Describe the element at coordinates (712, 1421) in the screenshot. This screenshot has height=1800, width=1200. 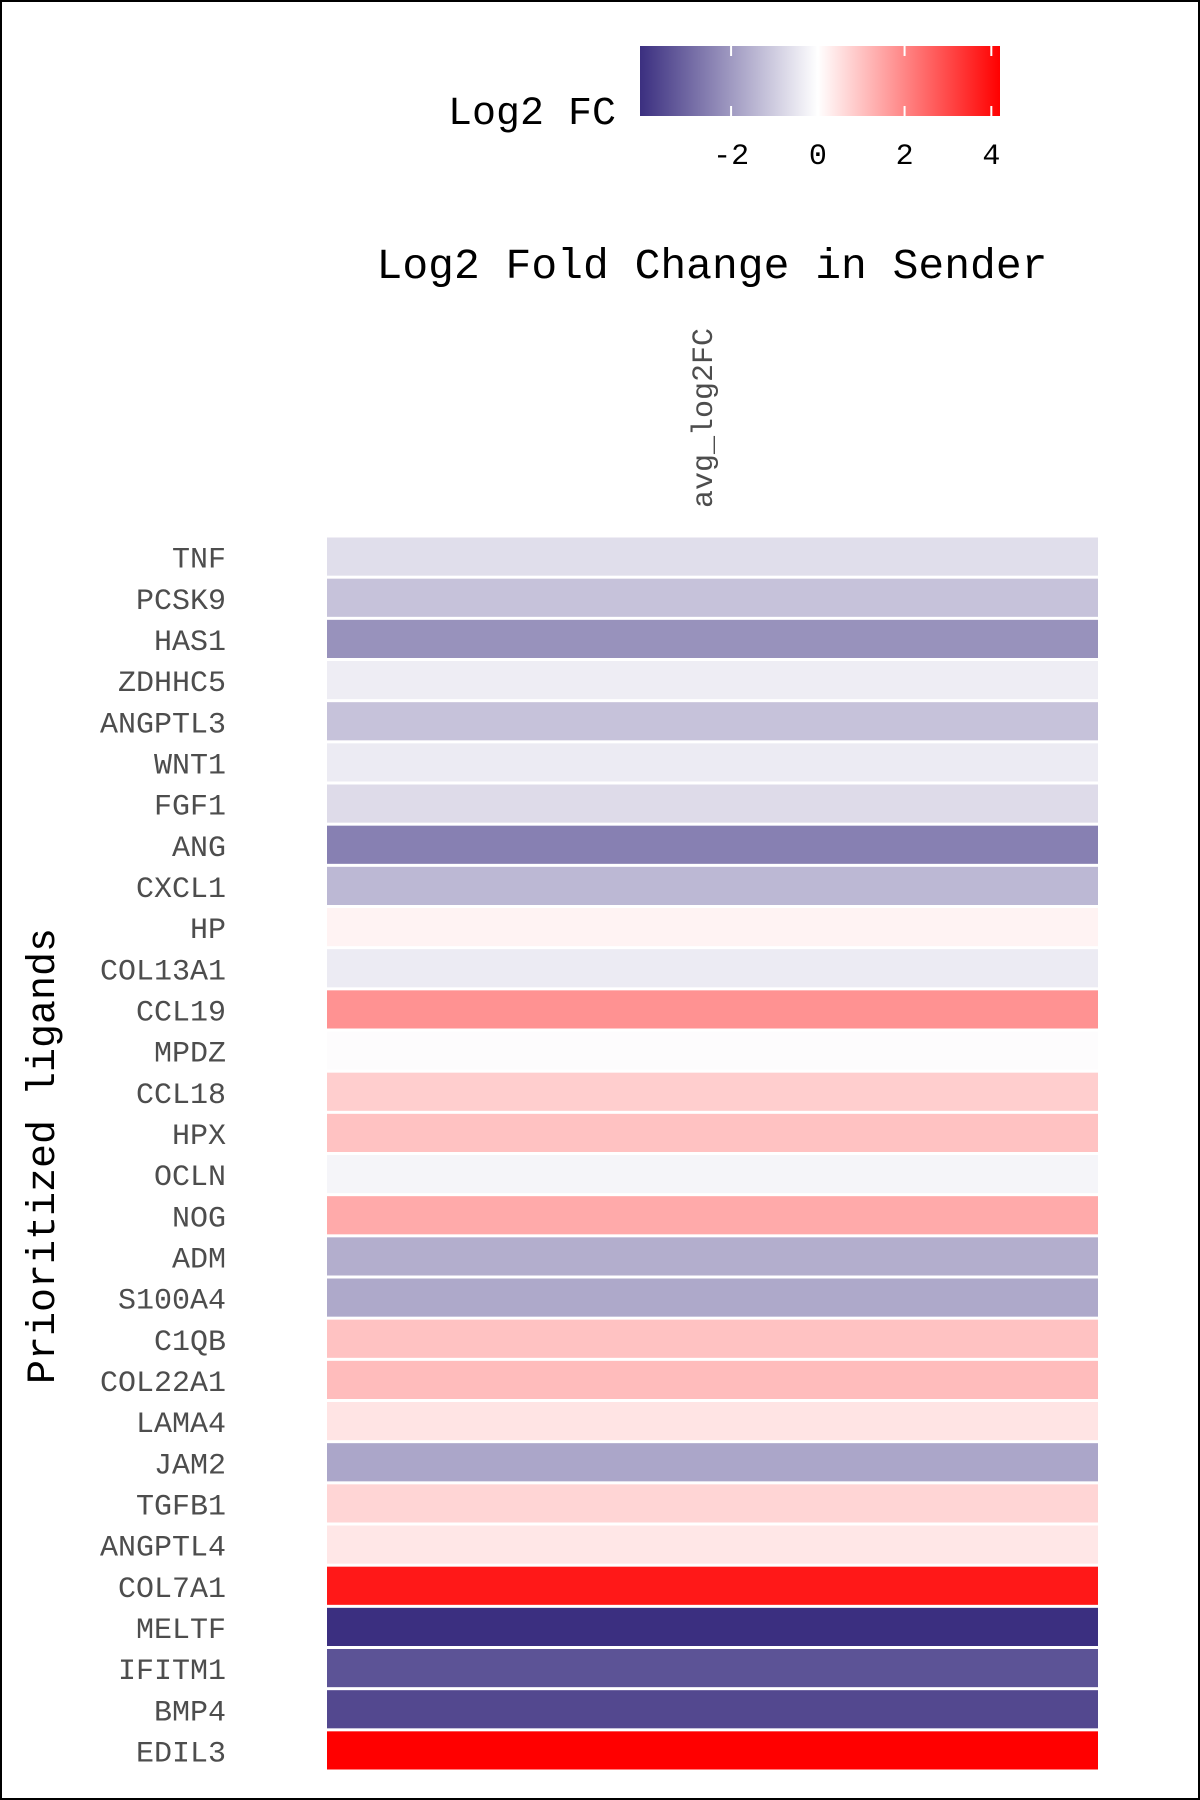
I see `heatmap-cell-lama4` at that location.